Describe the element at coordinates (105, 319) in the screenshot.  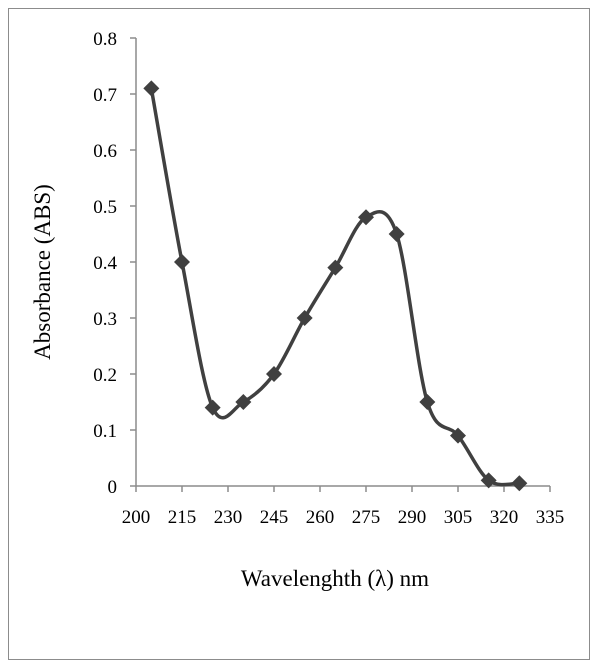
I see `y-tick-label: 0.3` at that location.